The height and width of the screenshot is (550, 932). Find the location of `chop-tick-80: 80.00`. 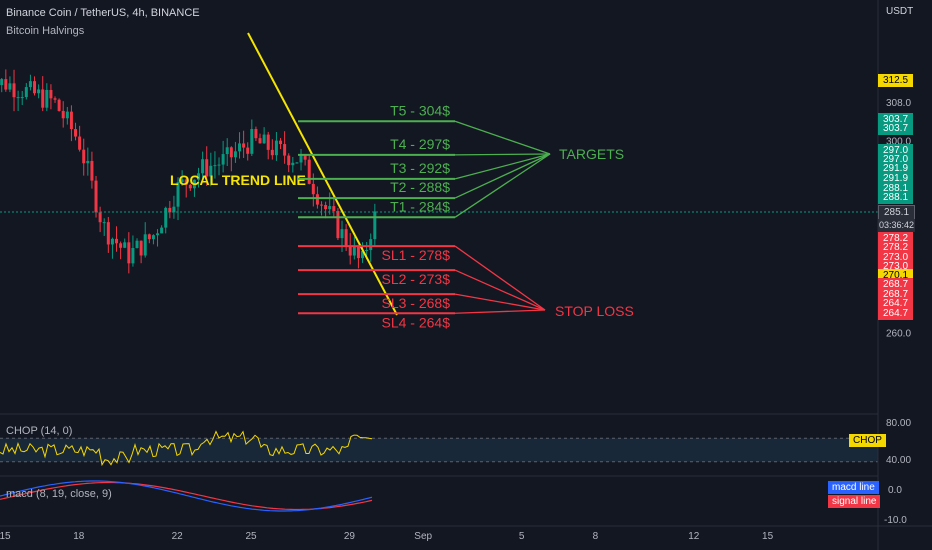

chop-tick-80: 80.00 is located at coordinates (899, 423).